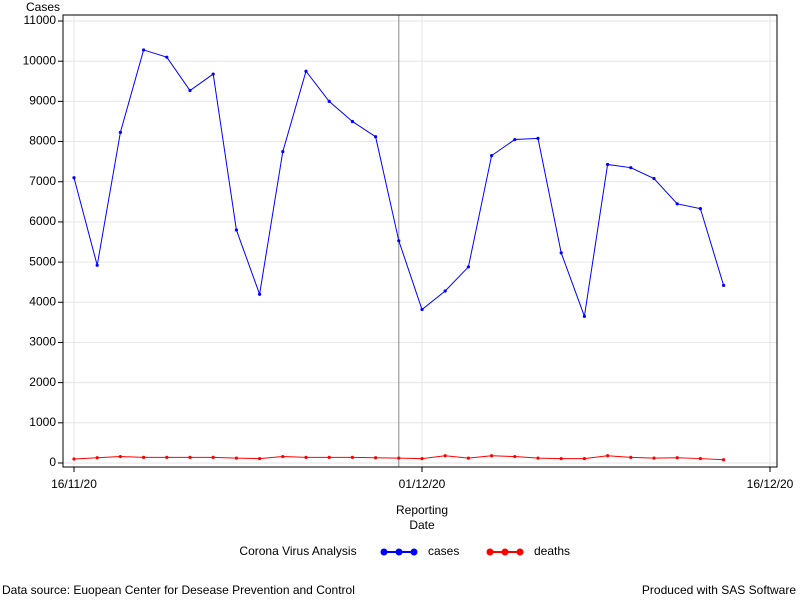 The width and height of the screenshot is (800, 600). I want to click on legend-title: Corona Virus Analysis, so click(297, 551).